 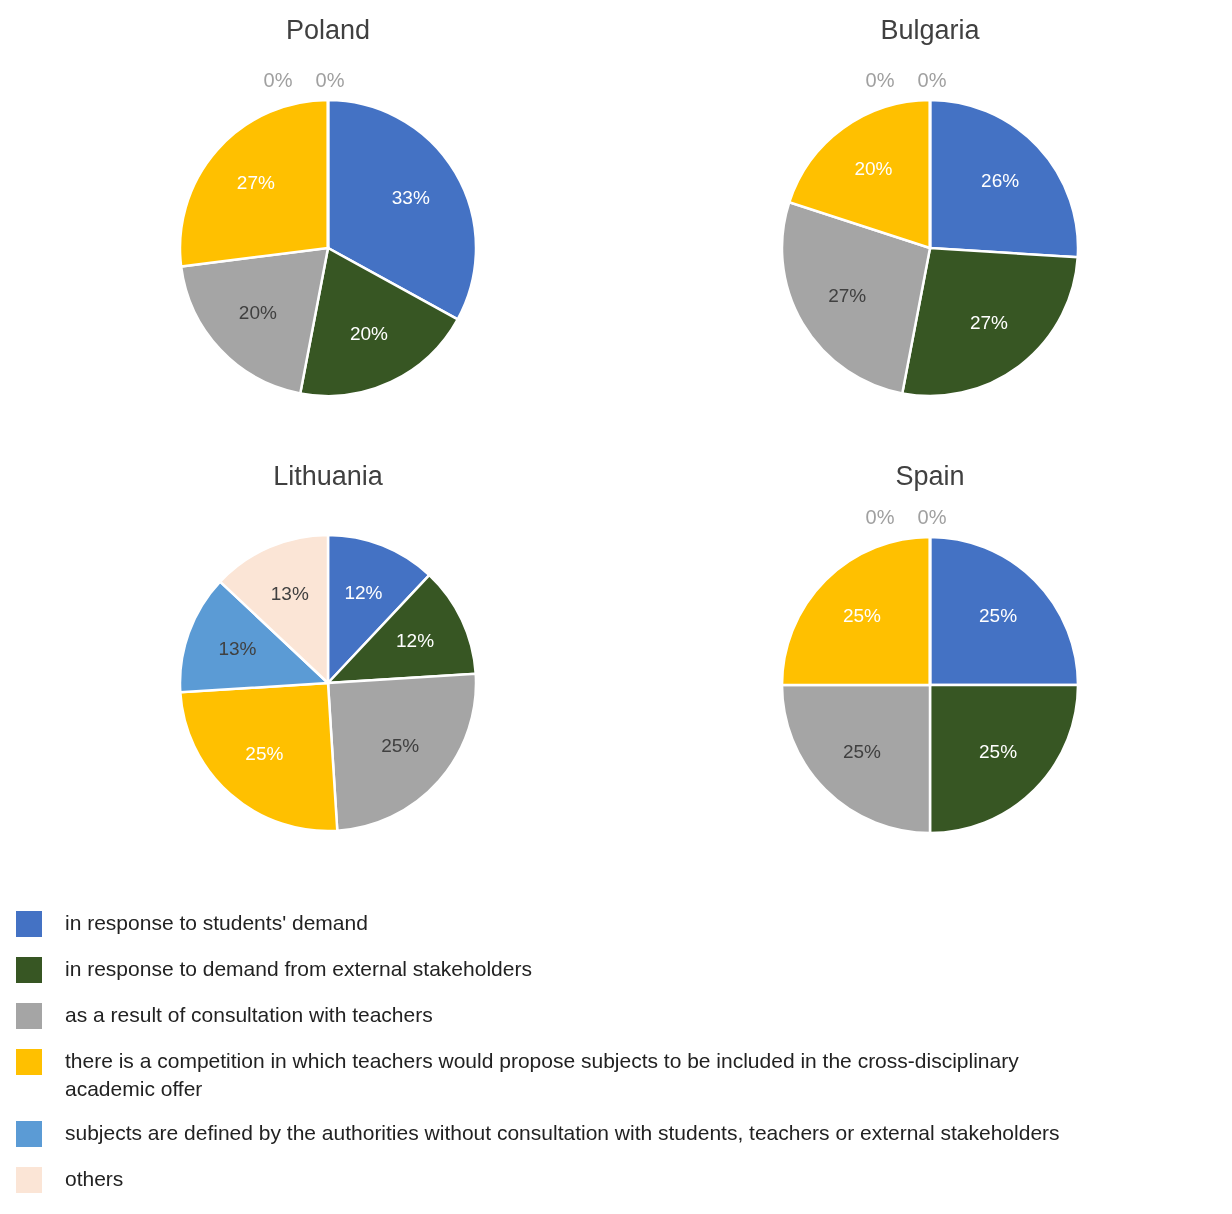 What do you see at coordinates (930, 476) in the screenshot?
I see `chart-title: Spain` at bounding box center [930, 476].